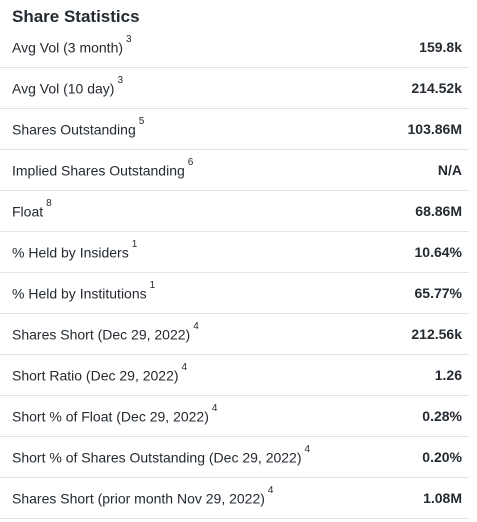  I want to click on stat-label: % Held by Insiders1, so click(74, 250).